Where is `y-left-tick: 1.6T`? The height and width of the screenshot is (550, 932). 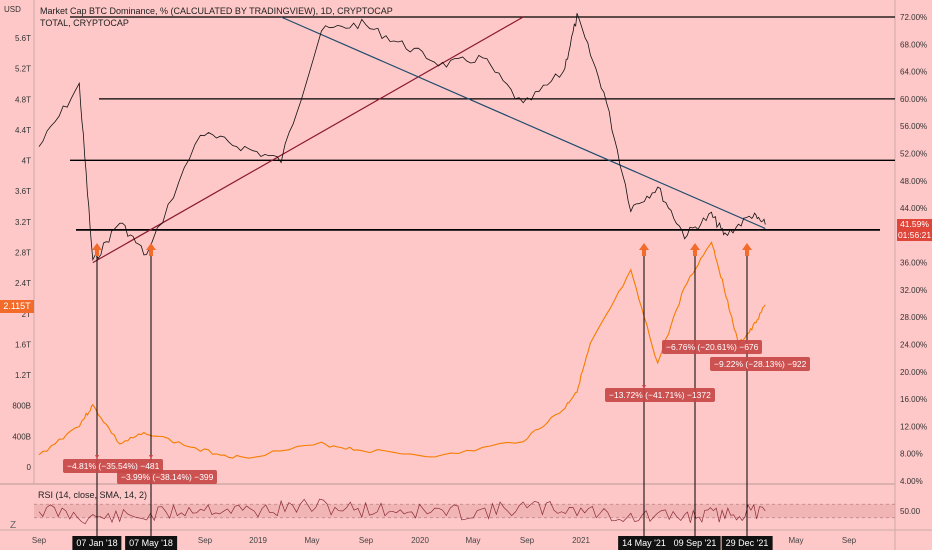
y-left-tick: 1.6T is located at coordinates (23, 344).